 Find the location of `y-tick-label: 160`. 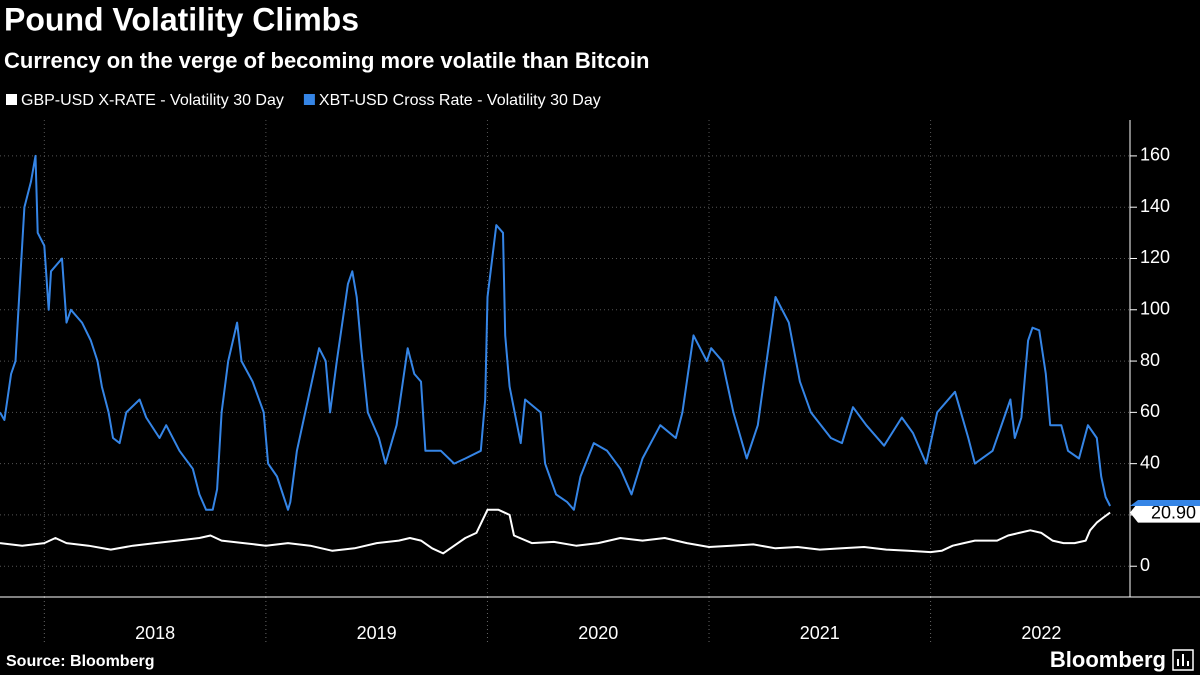

y-tick-label: 160 is located at coordinates (1155, 155).